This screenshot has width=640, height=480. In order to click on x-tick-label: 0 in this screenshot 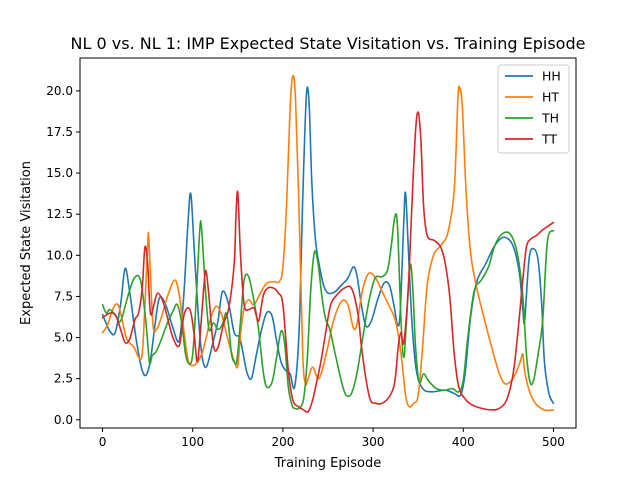, I will do `click(103, 442)`.